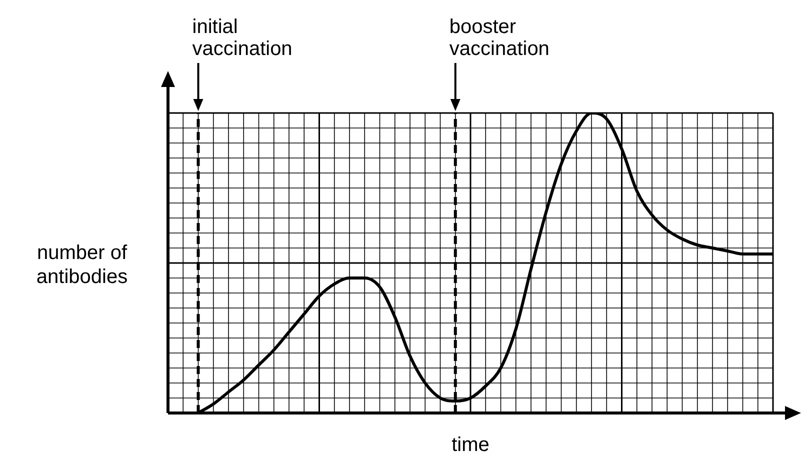  What do you see at coordinates (499, 38) in the screenshot?
I see `text: booster vaccination` at bounding box center [499, 38].